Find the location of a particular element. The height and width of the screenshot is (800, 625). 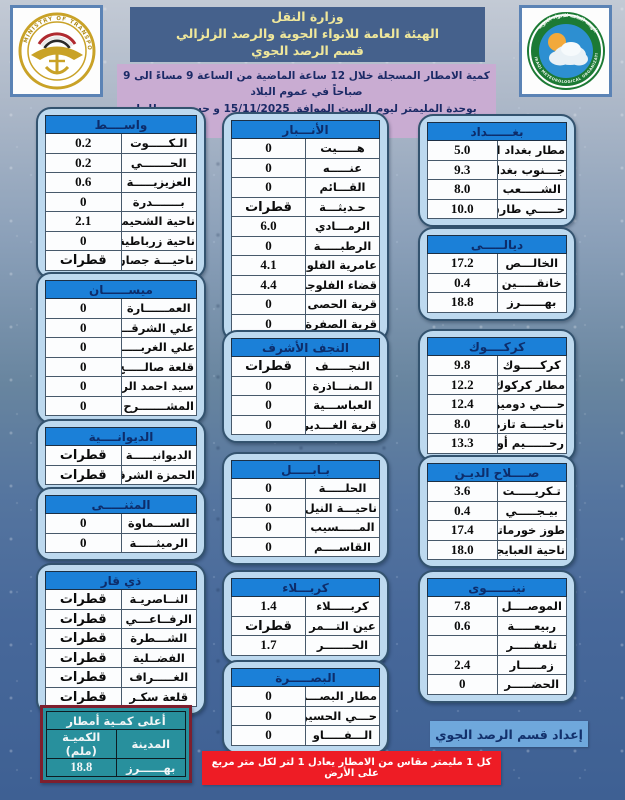

rain-value: 7.8 is located at coordinates (462, 606).